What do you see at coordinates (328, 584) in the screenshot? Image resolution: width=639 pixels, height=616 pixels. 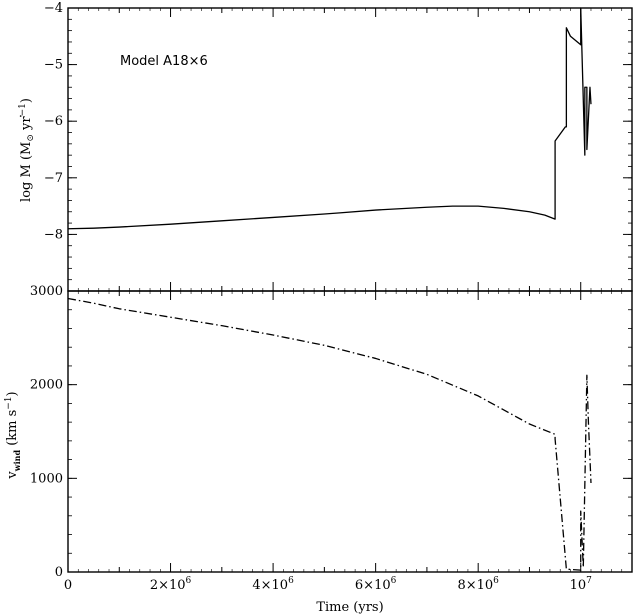 I see `x-tick-labels: 0 2×10⁶ 4×10⁶ 6×10⁶ 8×10⁶ 107` at bounding box center [328, 584].